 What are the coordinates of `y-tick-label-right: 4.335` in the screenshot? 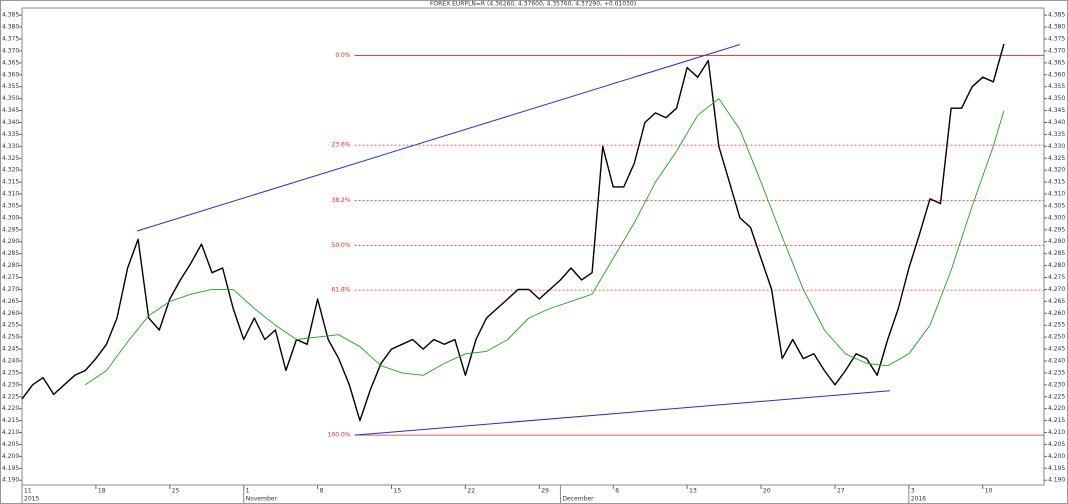 It's located at (1056, 134).